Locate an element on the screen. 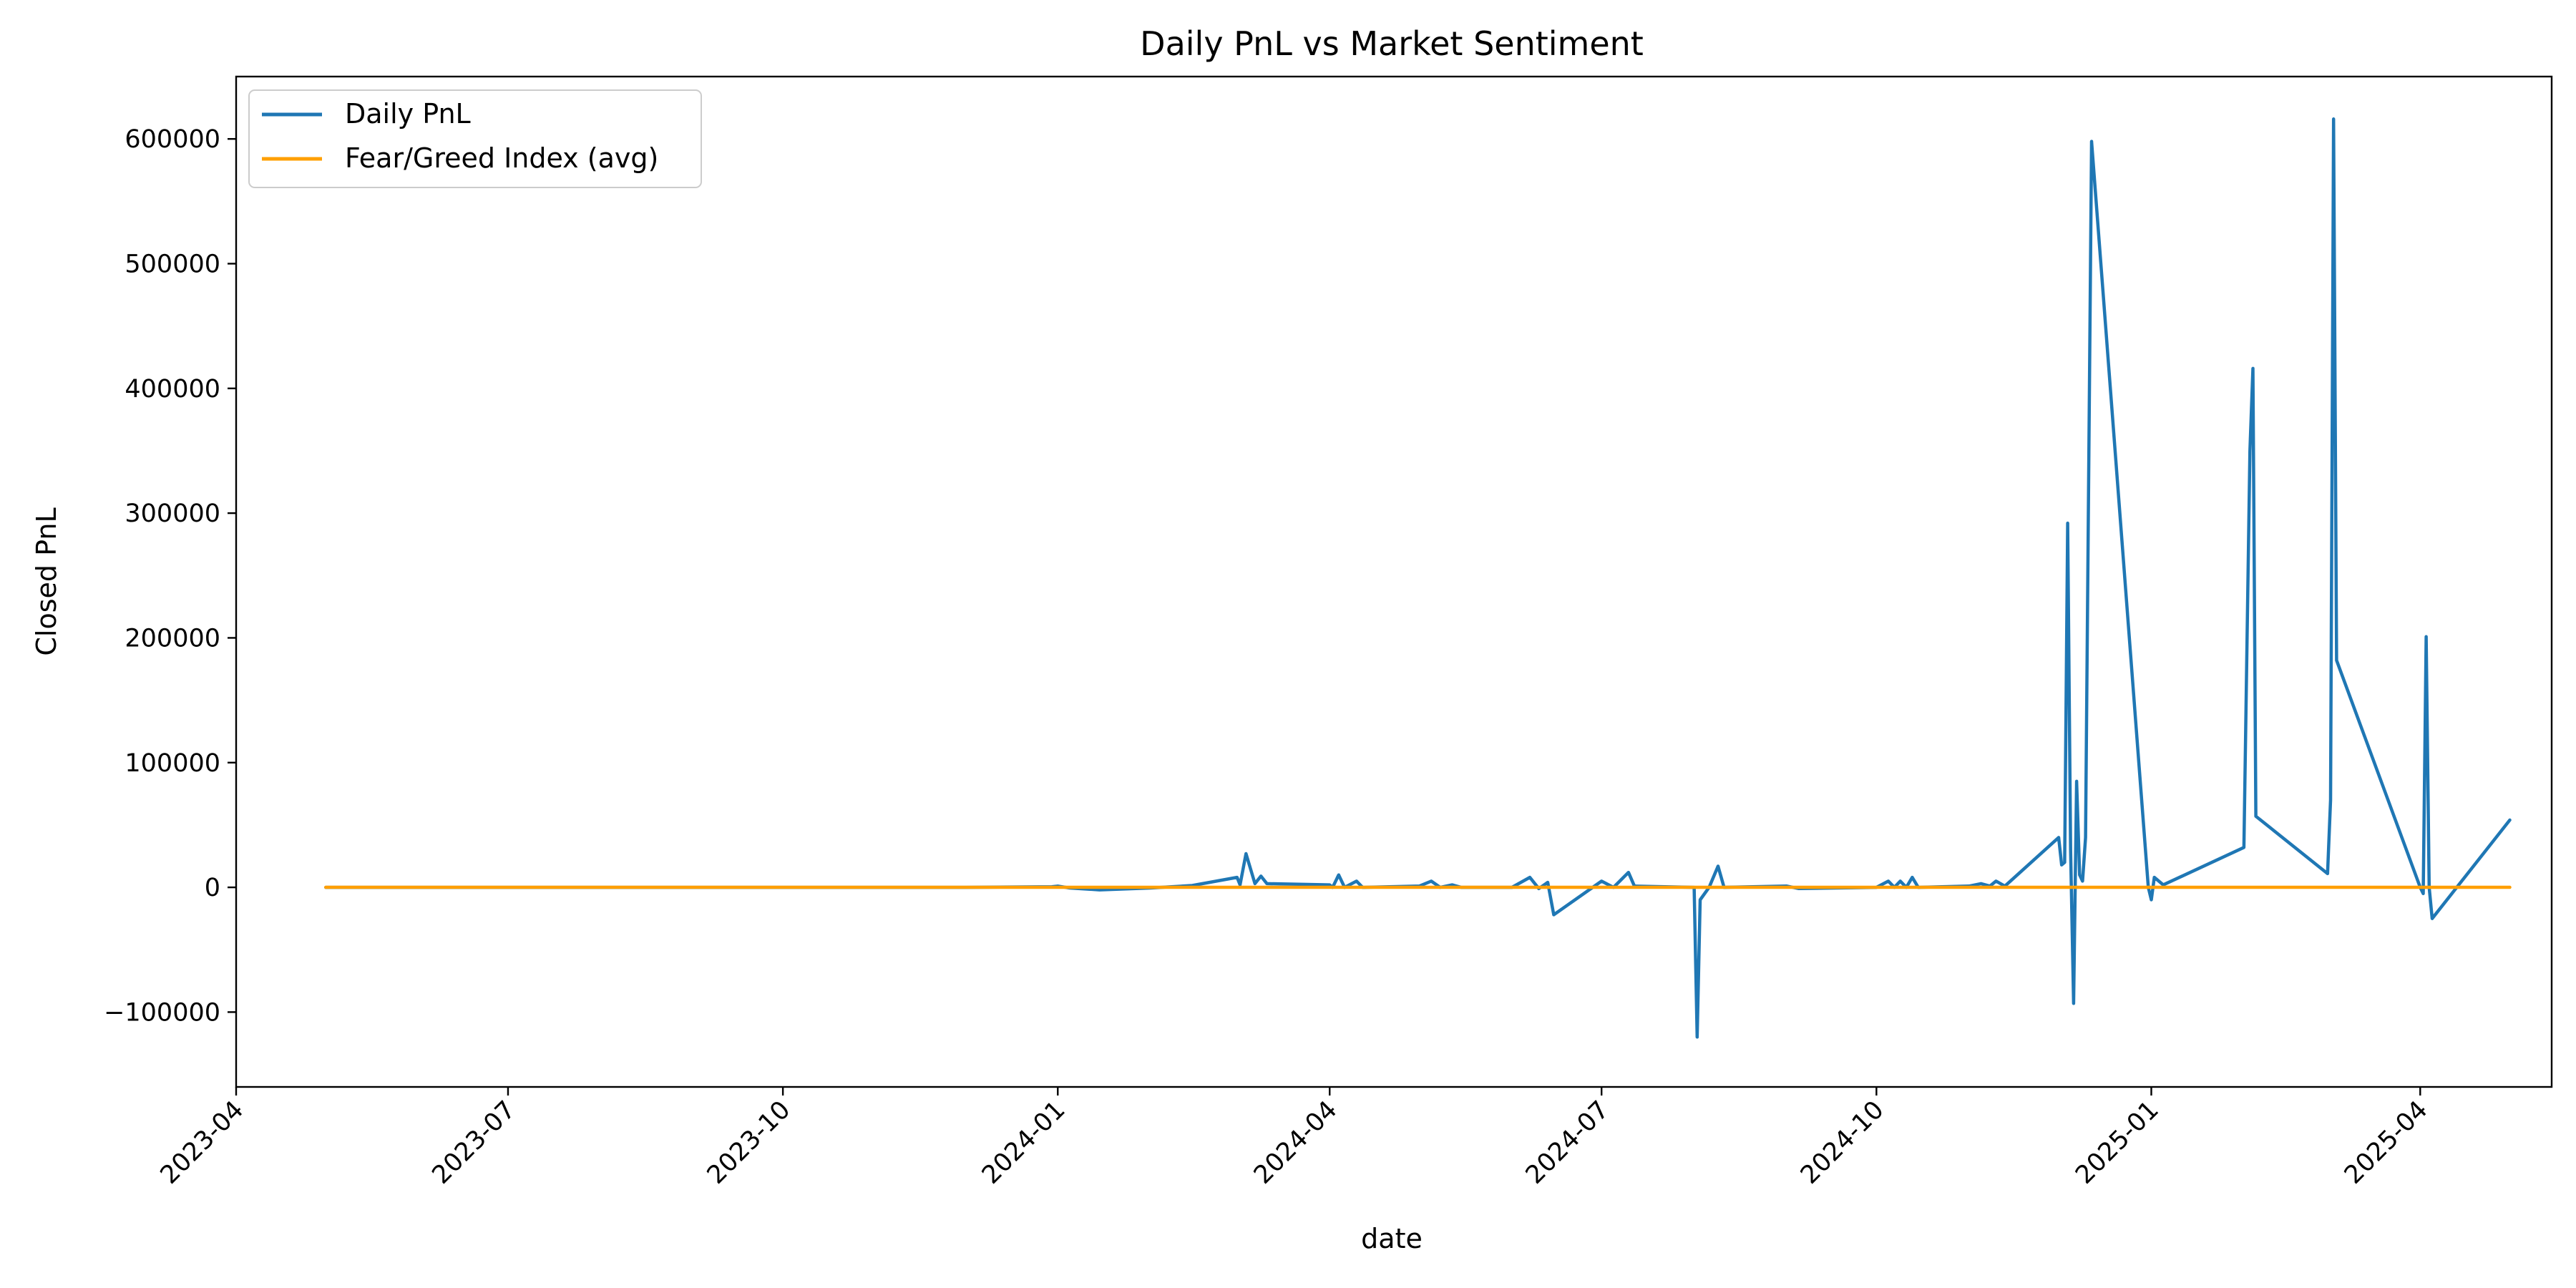  legend-box is located at coordinates (475, 138).